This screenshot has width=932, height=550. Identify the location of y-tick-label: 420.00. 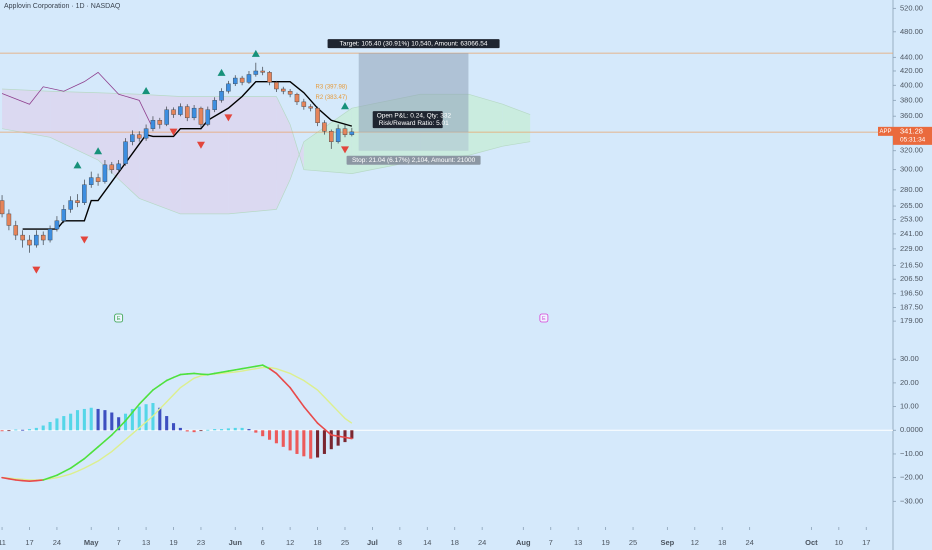
(911, 70).